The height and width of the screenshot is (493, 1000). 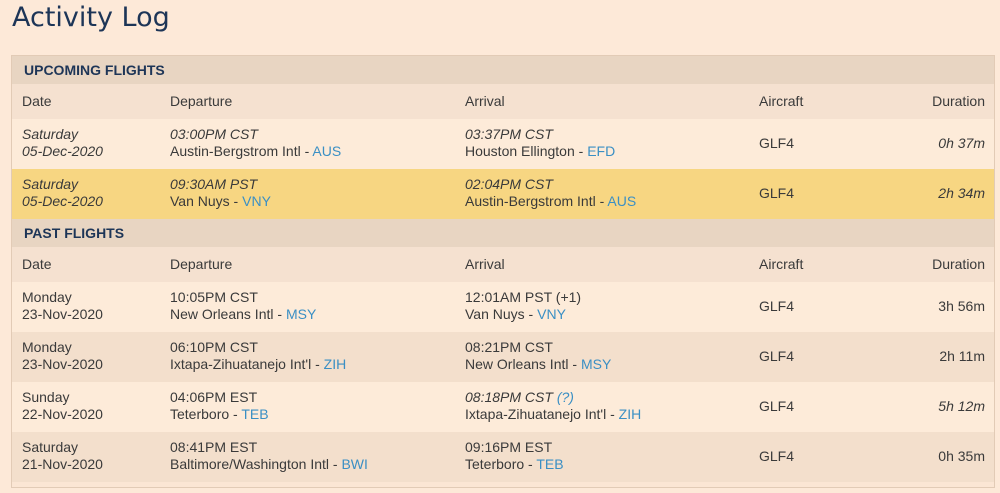 I want to click on arrival-airport: Ixtapa-Zihuatanejo Int'l - ZIH, so click(x=553, y=414).